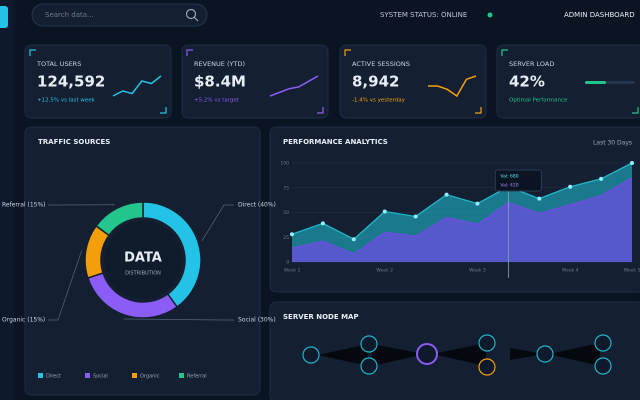  What do you see at coordinates (509, 186) in the screenshot?
I see `tooltip-text: Val: 420` at bounding box center [509, 186].